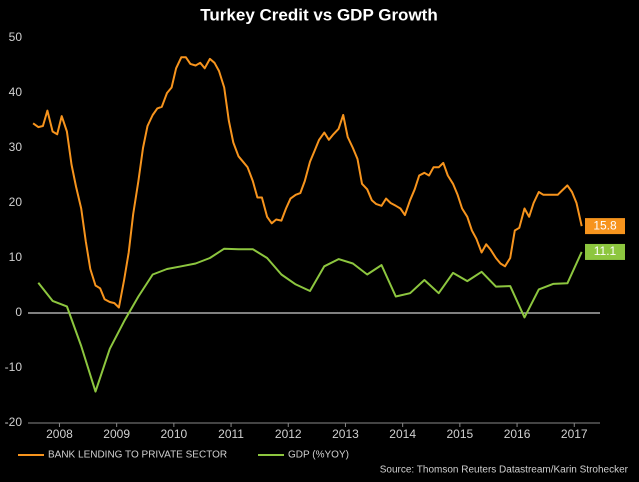  What do you see at coordinates (288, 434) in the screenshot?
I see `x-tick-label: 2012` at bounding box center [288, 434].